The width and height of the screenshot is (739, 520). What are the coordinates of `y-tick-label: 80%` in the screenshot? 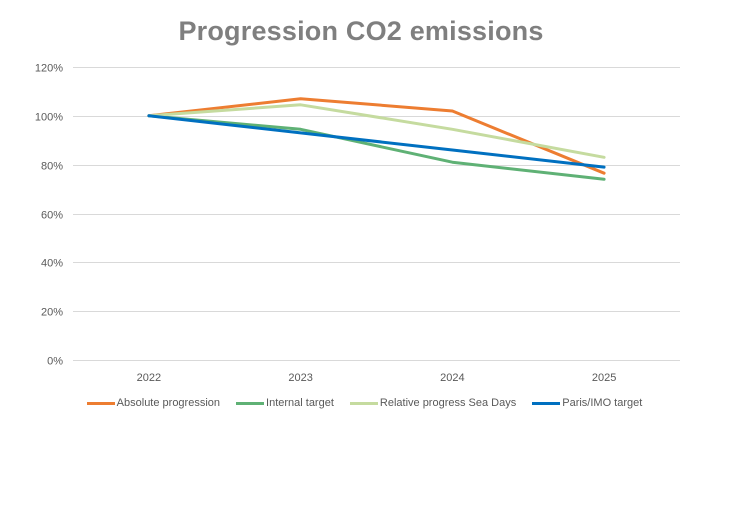 It's located at (52, 167).